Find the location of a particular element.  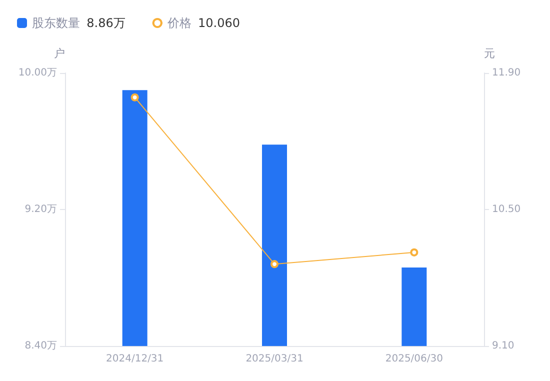

y2-axis-title: 元 is located at coordinates (489, 53).